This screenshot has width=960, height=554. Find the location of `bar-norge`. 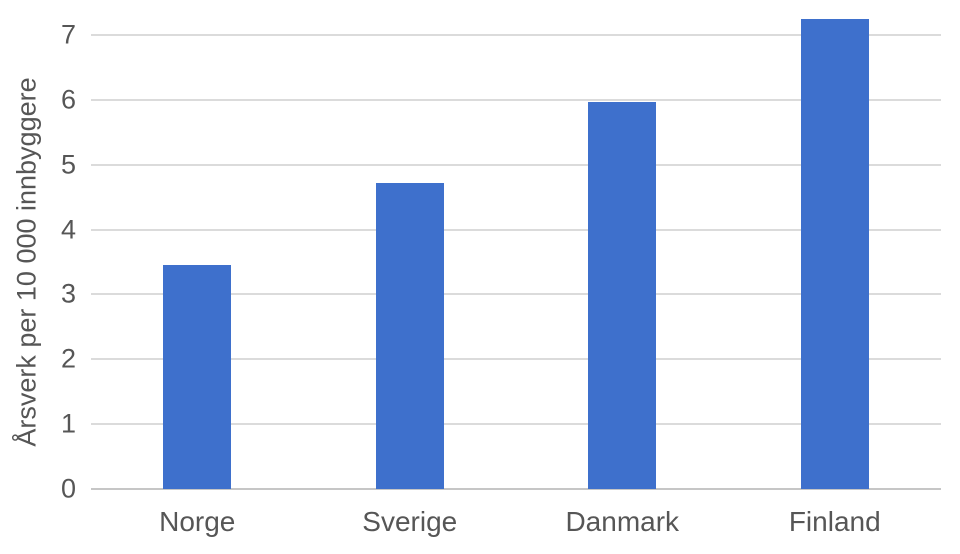

bar-norge is located at coordinates (197, 377).